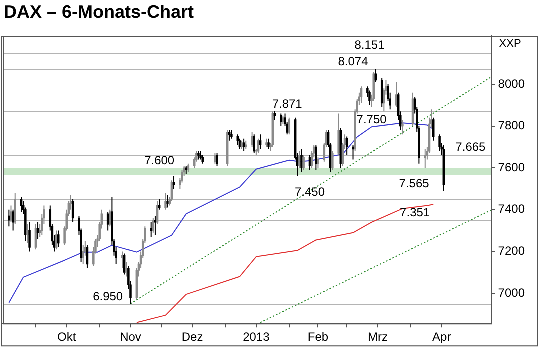 This screenshot has height=360, width=540. What do you see at coordinates (256, 337) in the screenshot?
I see `x-tick-label: 2013` at bounding box center [256, 337].